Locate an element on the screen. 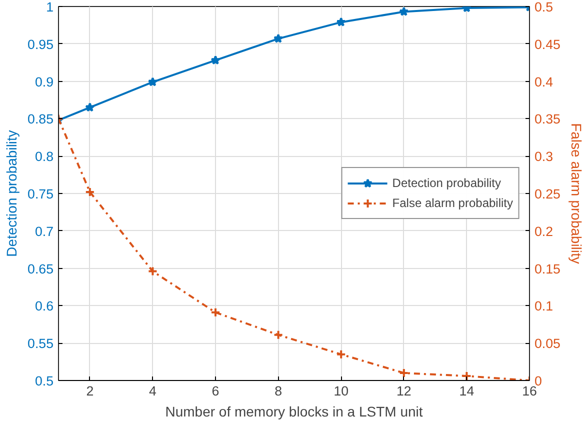 This screenshot has height=425, width=587. y2-axis-title: False alarm probability is located at coordinates (576, 193).